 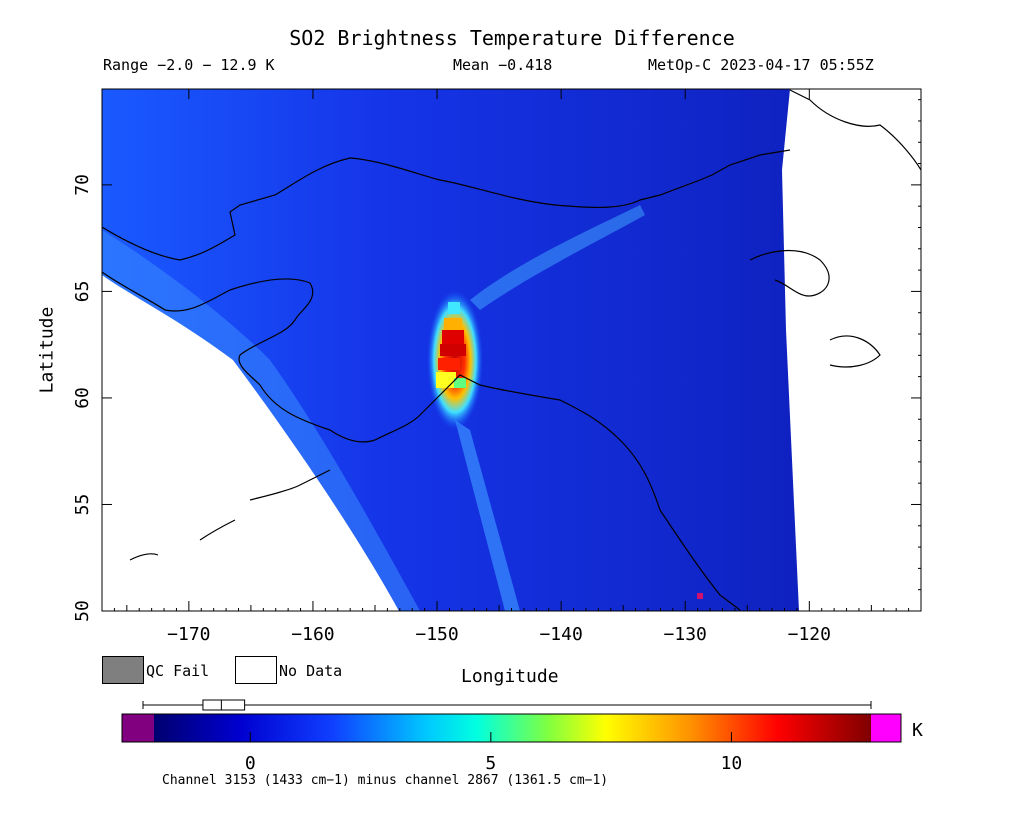 I want to click on colorbar-unit: K, so click(x=917, y=730).